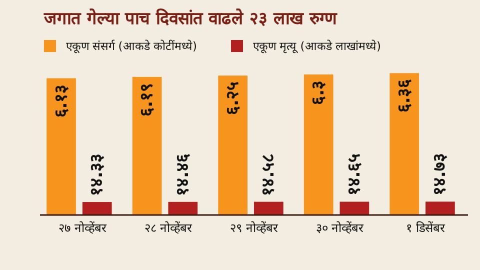 Image resolution: width=480 pixels, height=270 pixels. Describe the element at coordinates (97, 175) in the screenshot. I see `data-label: १४.३३` at that location.